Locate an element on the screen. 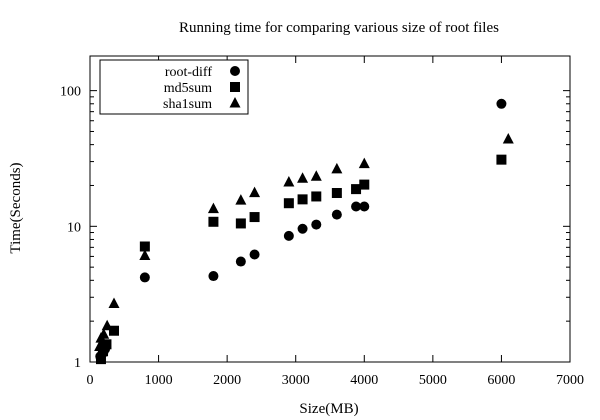 Image resolution: width=600 pixels, height=420 pixels. x-tick-label: 6000 is located at coordinates (501, 380).